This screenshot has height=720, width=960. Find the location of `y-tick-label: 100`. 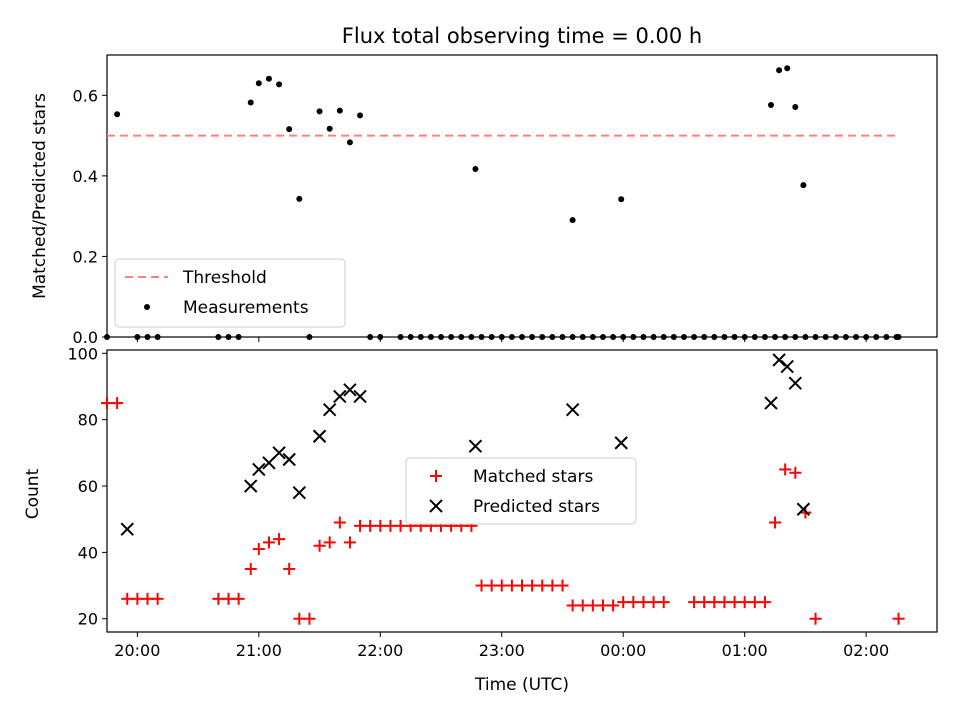

y-tick-label: 100 is located at coordinates (82, 353).